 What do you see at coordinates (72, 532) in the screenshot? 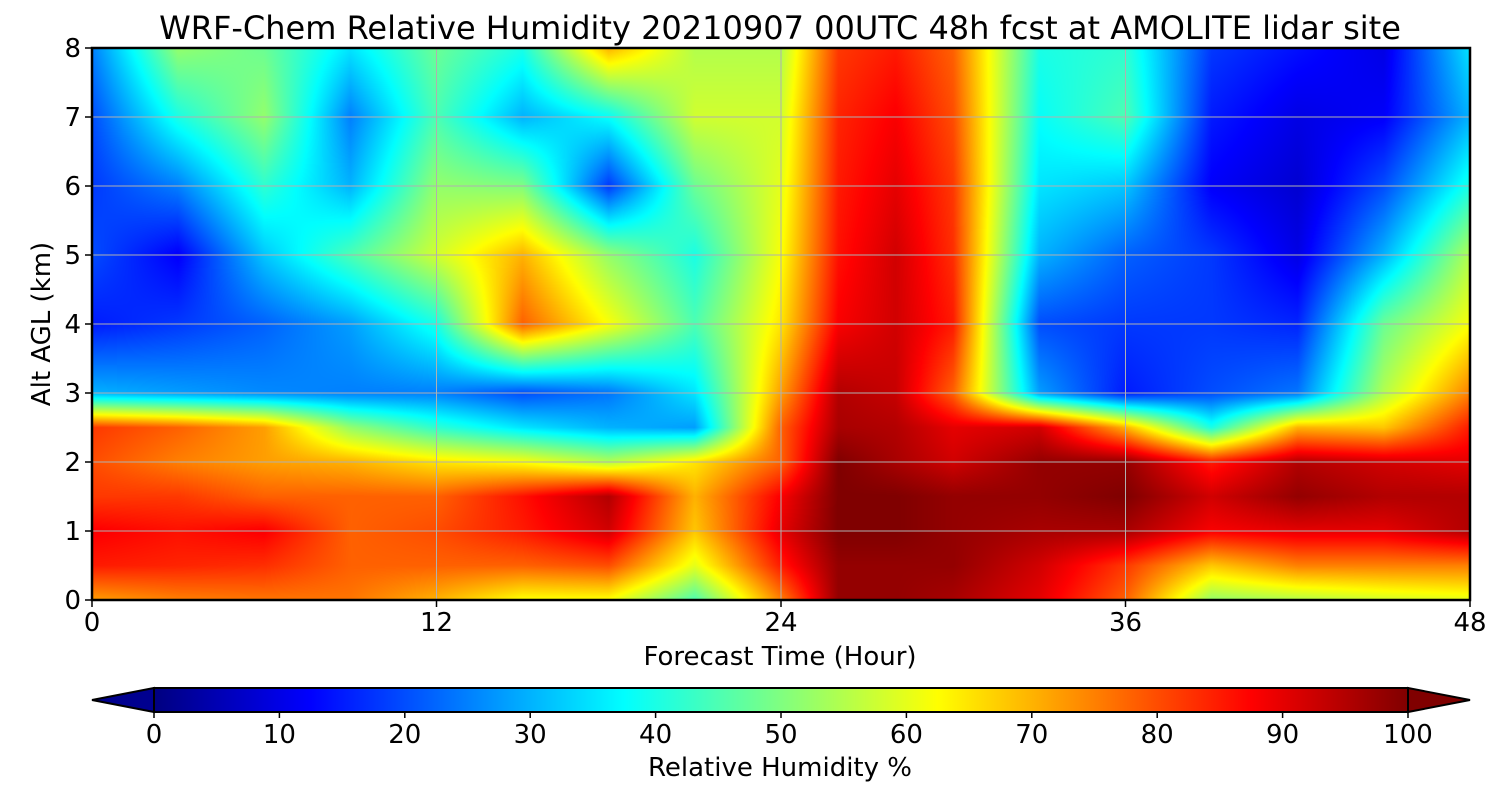
I see `y-tick-label: 1` at bounding box center [72, 532].